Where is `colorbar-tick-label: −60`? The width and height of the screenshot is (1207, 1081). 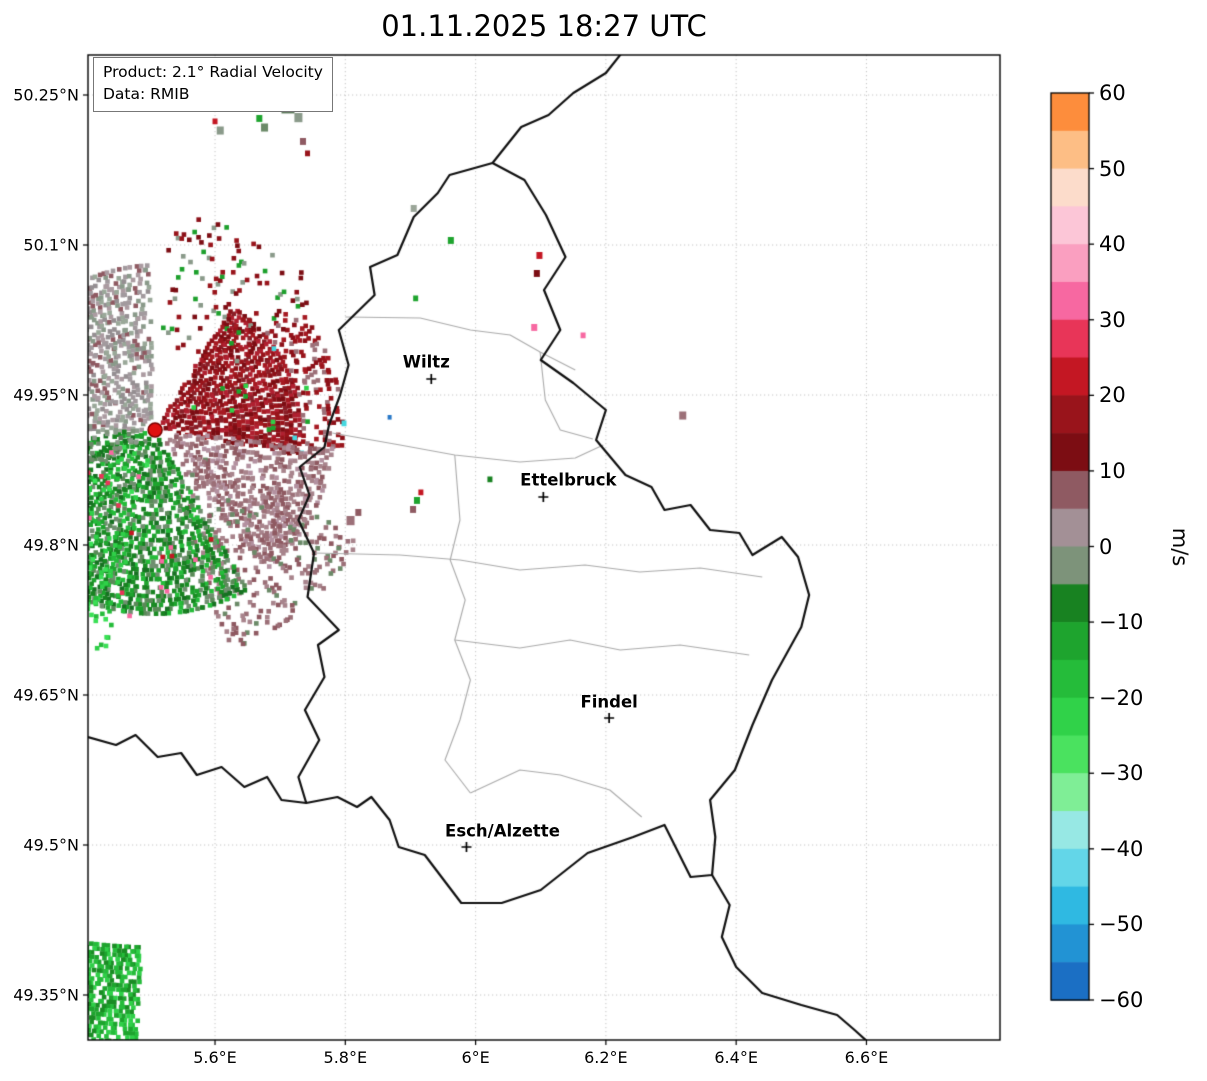
colorbar-tick-label: −60 is located at coordinates (1121, 1000).